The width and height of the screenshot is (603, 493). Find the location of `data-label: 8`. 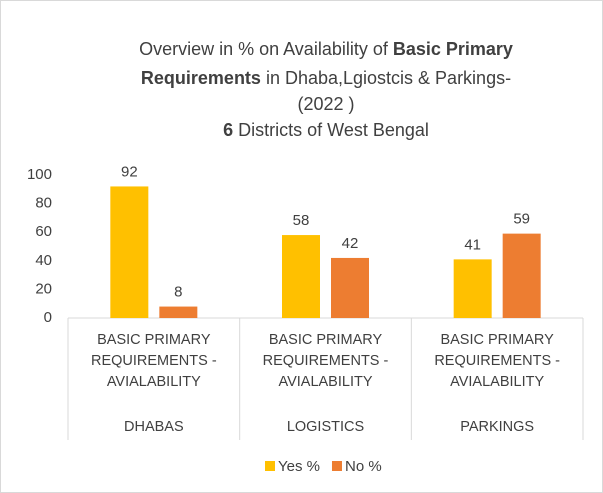

data-label: 8 is located at coordinates (178, 292).